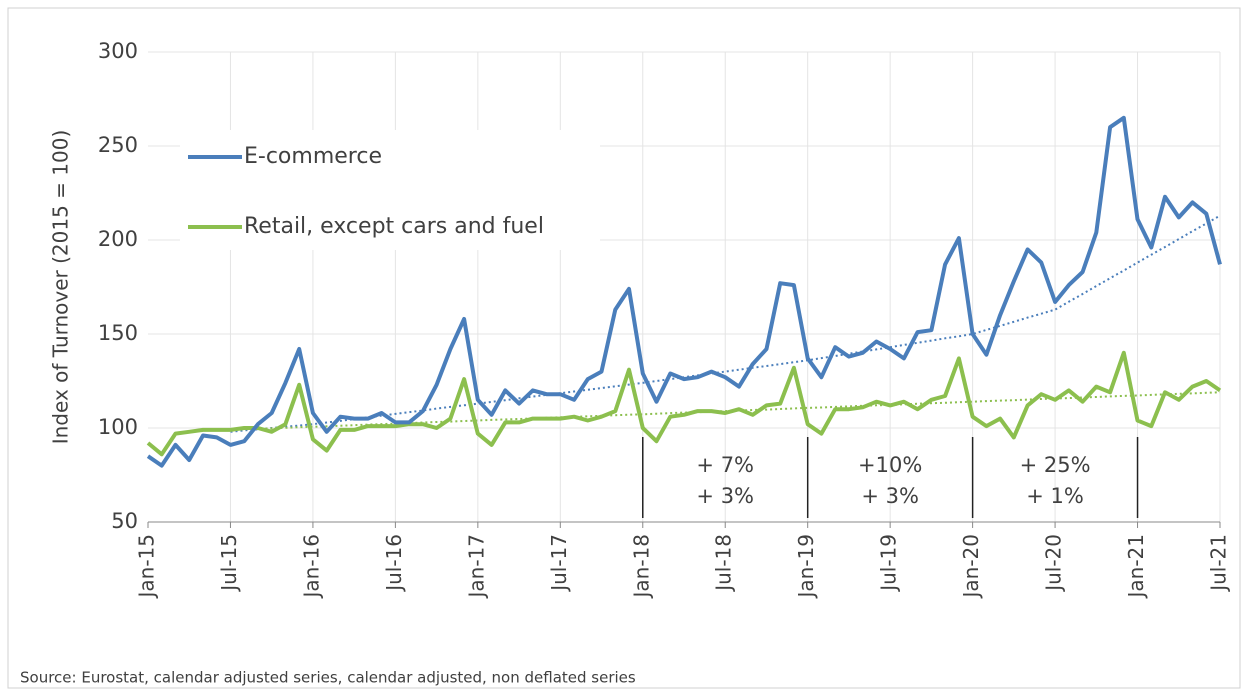 The image size is (1248, 692). I want to click on legend-label: Retail, except cars and fuel, so click(394, 226).